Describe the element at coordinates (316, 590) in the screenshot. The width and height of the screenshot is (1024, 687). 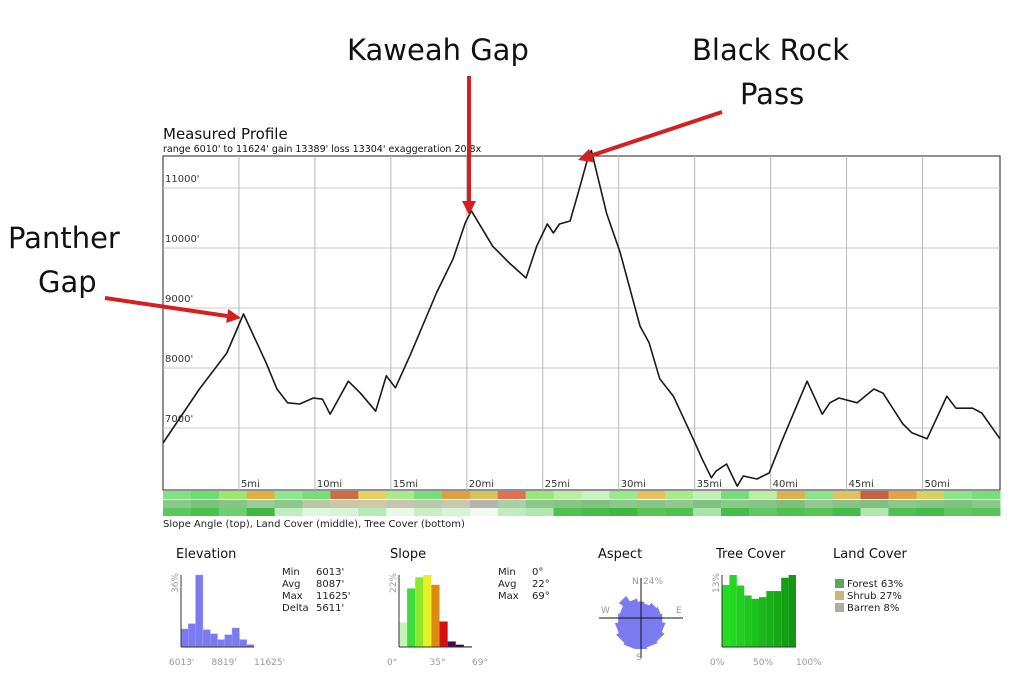
I see `elevation-stats: Min 6013' Avg 8087' Max 11625' Delta 5611'` at that location.